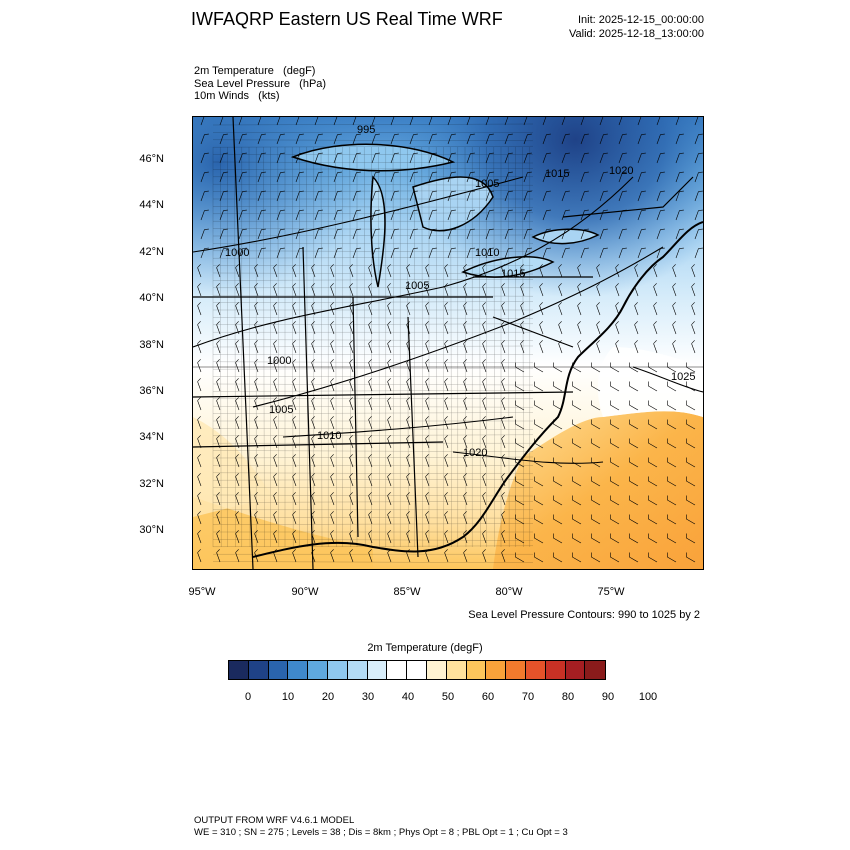  Describe the element at coordinates (255, 71) in the screenshot. I see `field-temperature: 2m Temperature (degF)` at that location.